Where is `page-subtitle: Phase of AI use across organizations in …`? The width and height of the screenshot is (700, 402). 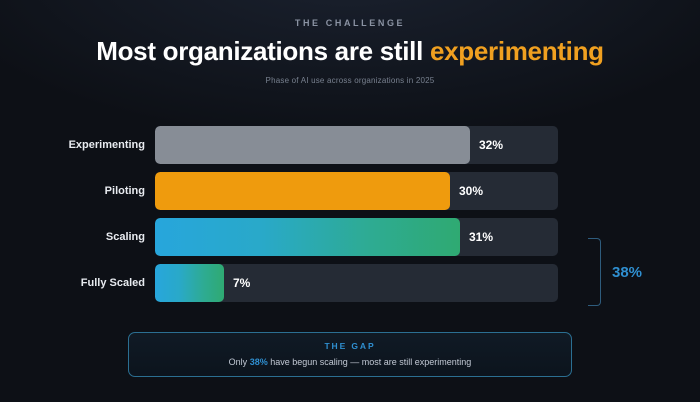 page-subtitle: Phase of AI use across organizations in … is located at coordinates (350, 80).